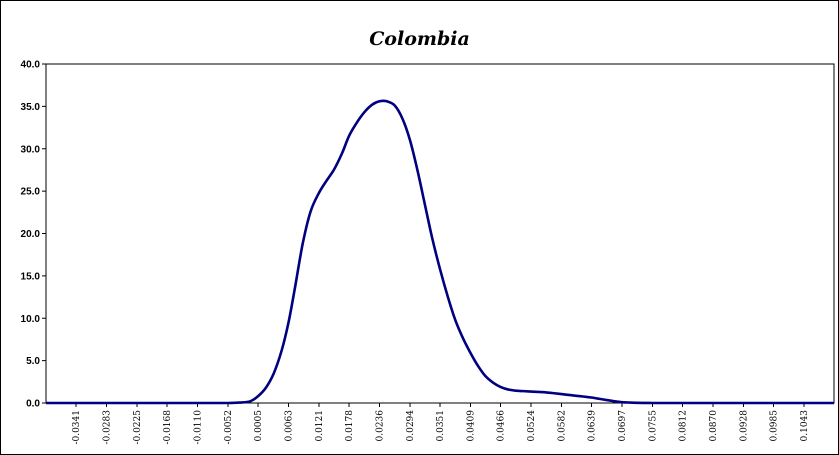 The image size is (839, 455). Describe the element at coordinates (419, 39) in the screenshot. I see `chart-title: Colombia` at that location.